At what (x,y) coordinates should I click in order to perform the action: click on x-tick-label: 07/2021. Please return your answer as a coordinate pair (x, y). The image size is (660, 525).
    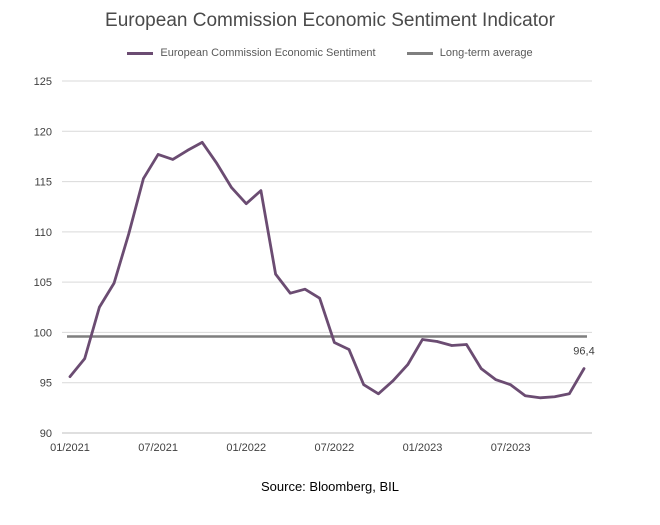
    Looking at the image, I should click on (158, 448).